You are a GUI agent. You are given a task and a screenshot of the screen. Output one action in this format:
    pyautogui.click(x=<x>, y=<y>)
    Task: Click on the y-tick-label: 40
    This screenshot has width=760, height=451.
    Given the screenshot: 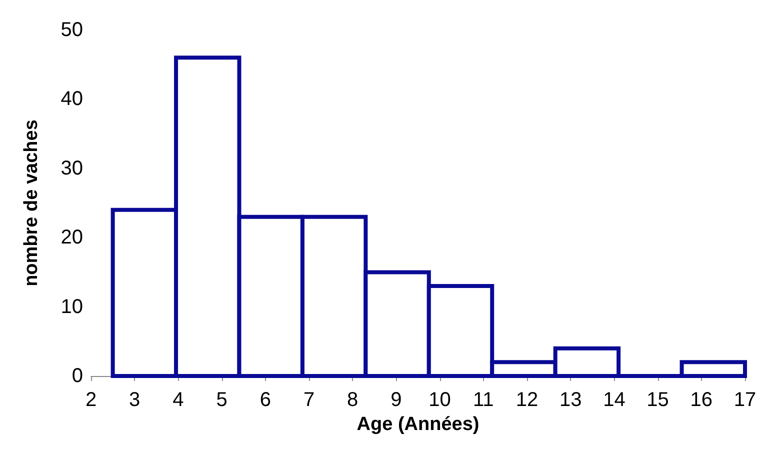 What is the action you would take?
    pyautogui.click(x=71, y=99)
    